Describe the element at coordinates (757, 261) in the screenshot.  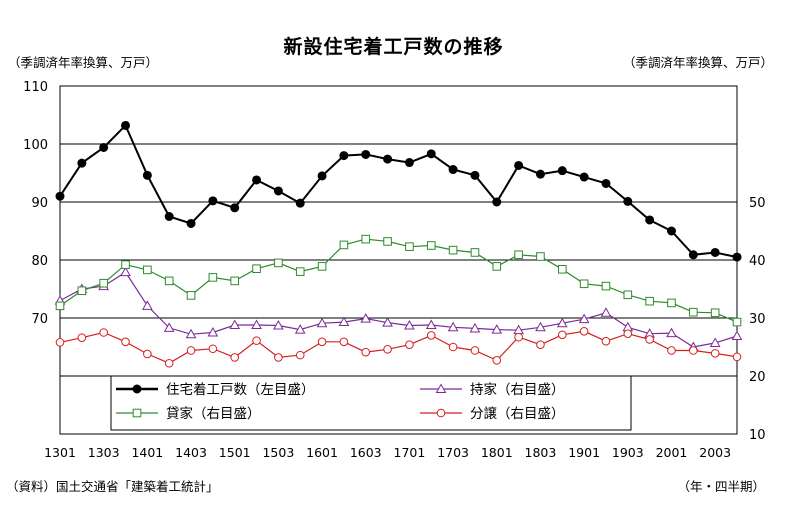
I see `right-y-tick-label: 40` at that location.